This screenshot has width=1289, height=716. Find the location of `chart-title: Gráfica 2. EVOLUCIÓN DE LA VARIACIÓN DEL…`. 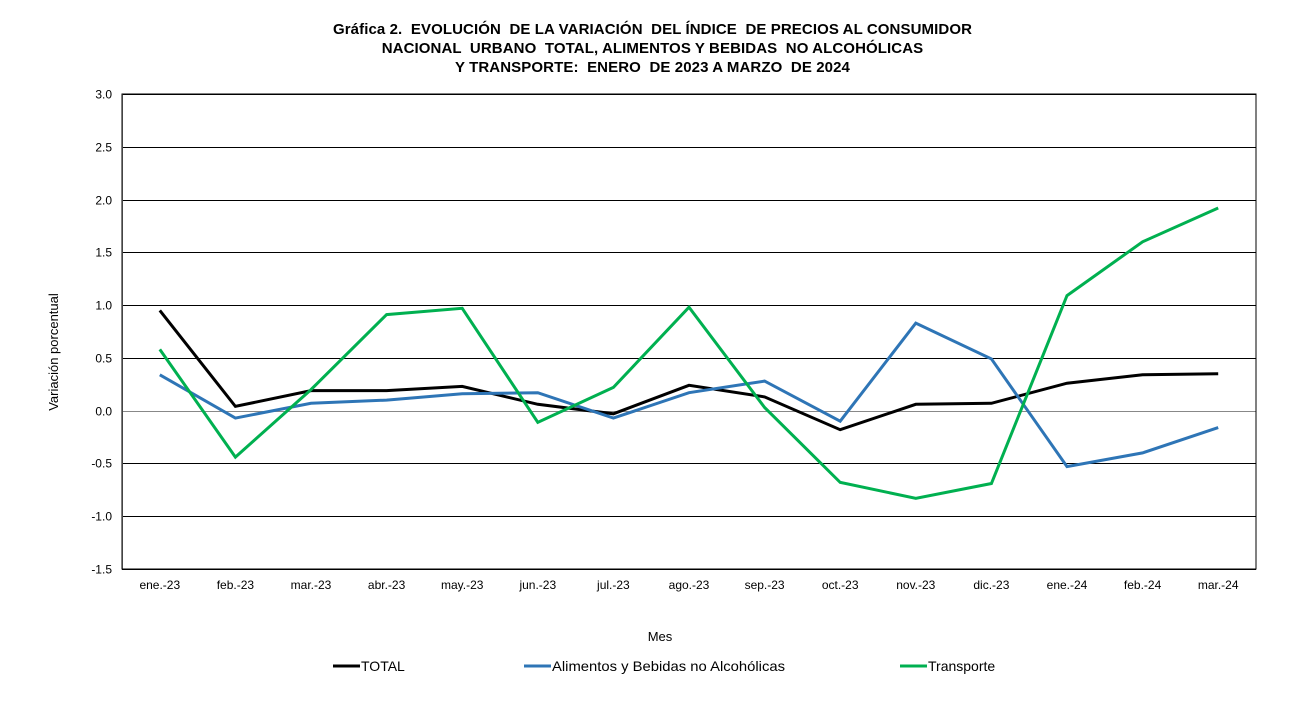

chart-title: Gráfica 2. EVOLUCIÓN DE LA VARIACIÓN DEL… is located at coordinates (644, 48).